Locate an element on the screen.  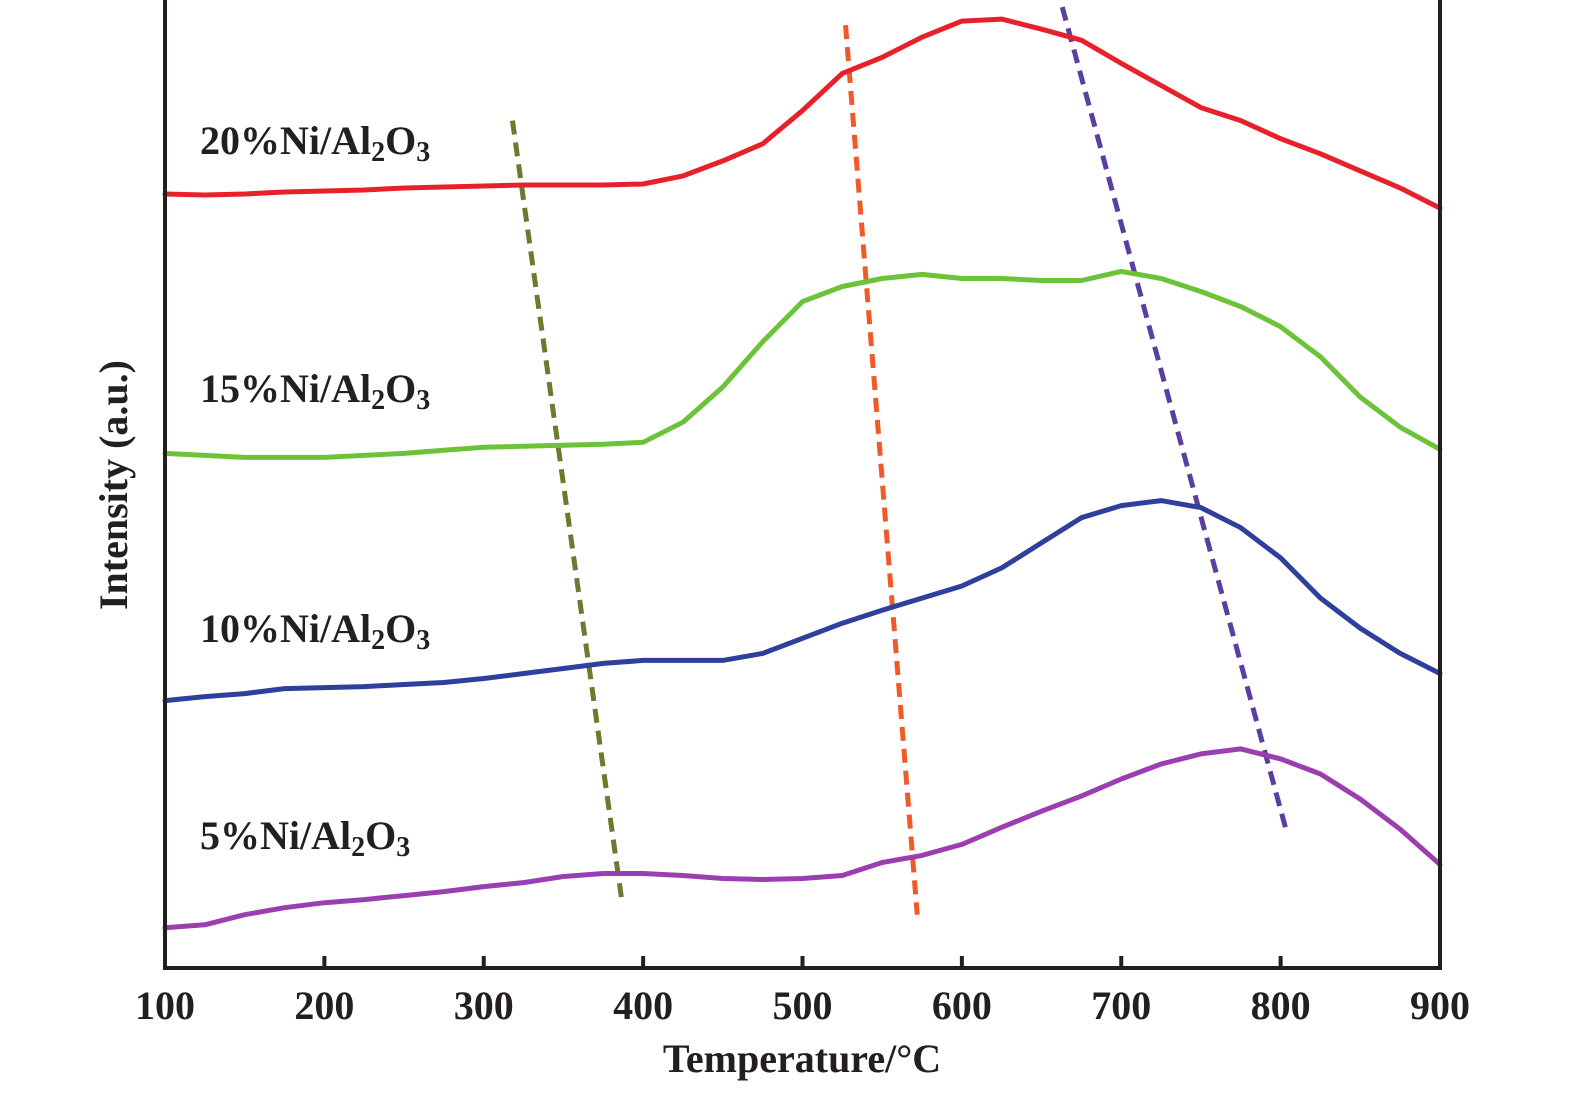
series-label: 5%Ni/Al2O3 is located at coordinates (305, 838).